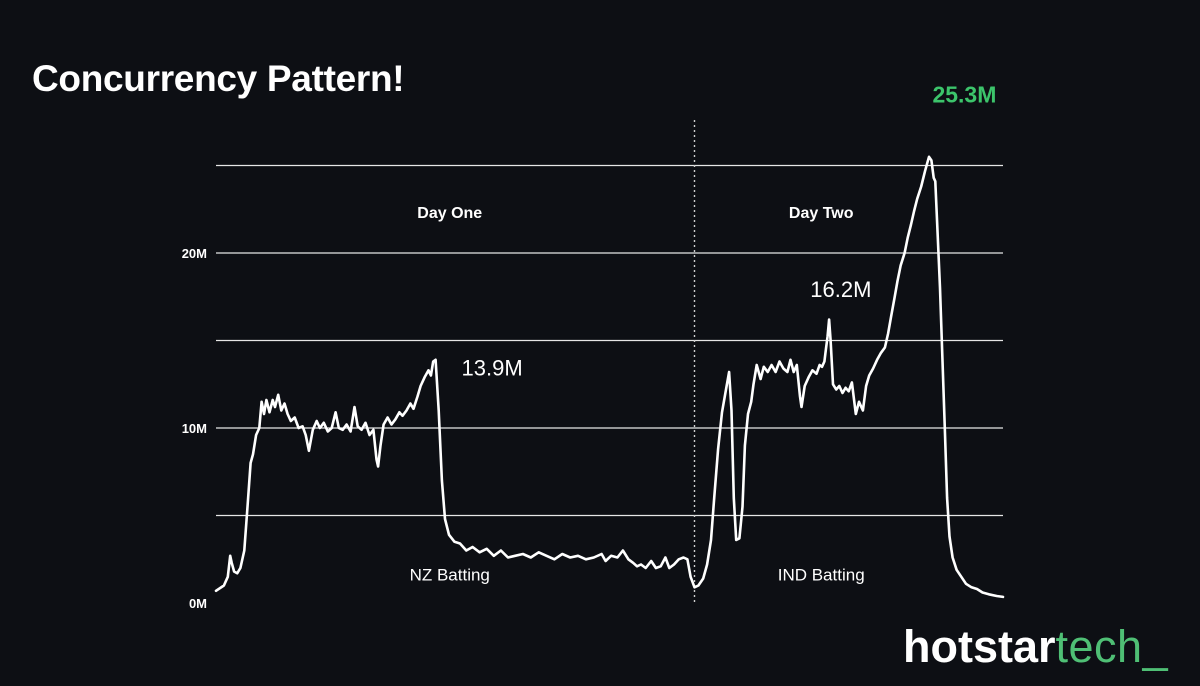 This screenshot has height=686, width=1200. I want to click on y-axis-ticks: 0M 10M 20M, so click(194, 428).